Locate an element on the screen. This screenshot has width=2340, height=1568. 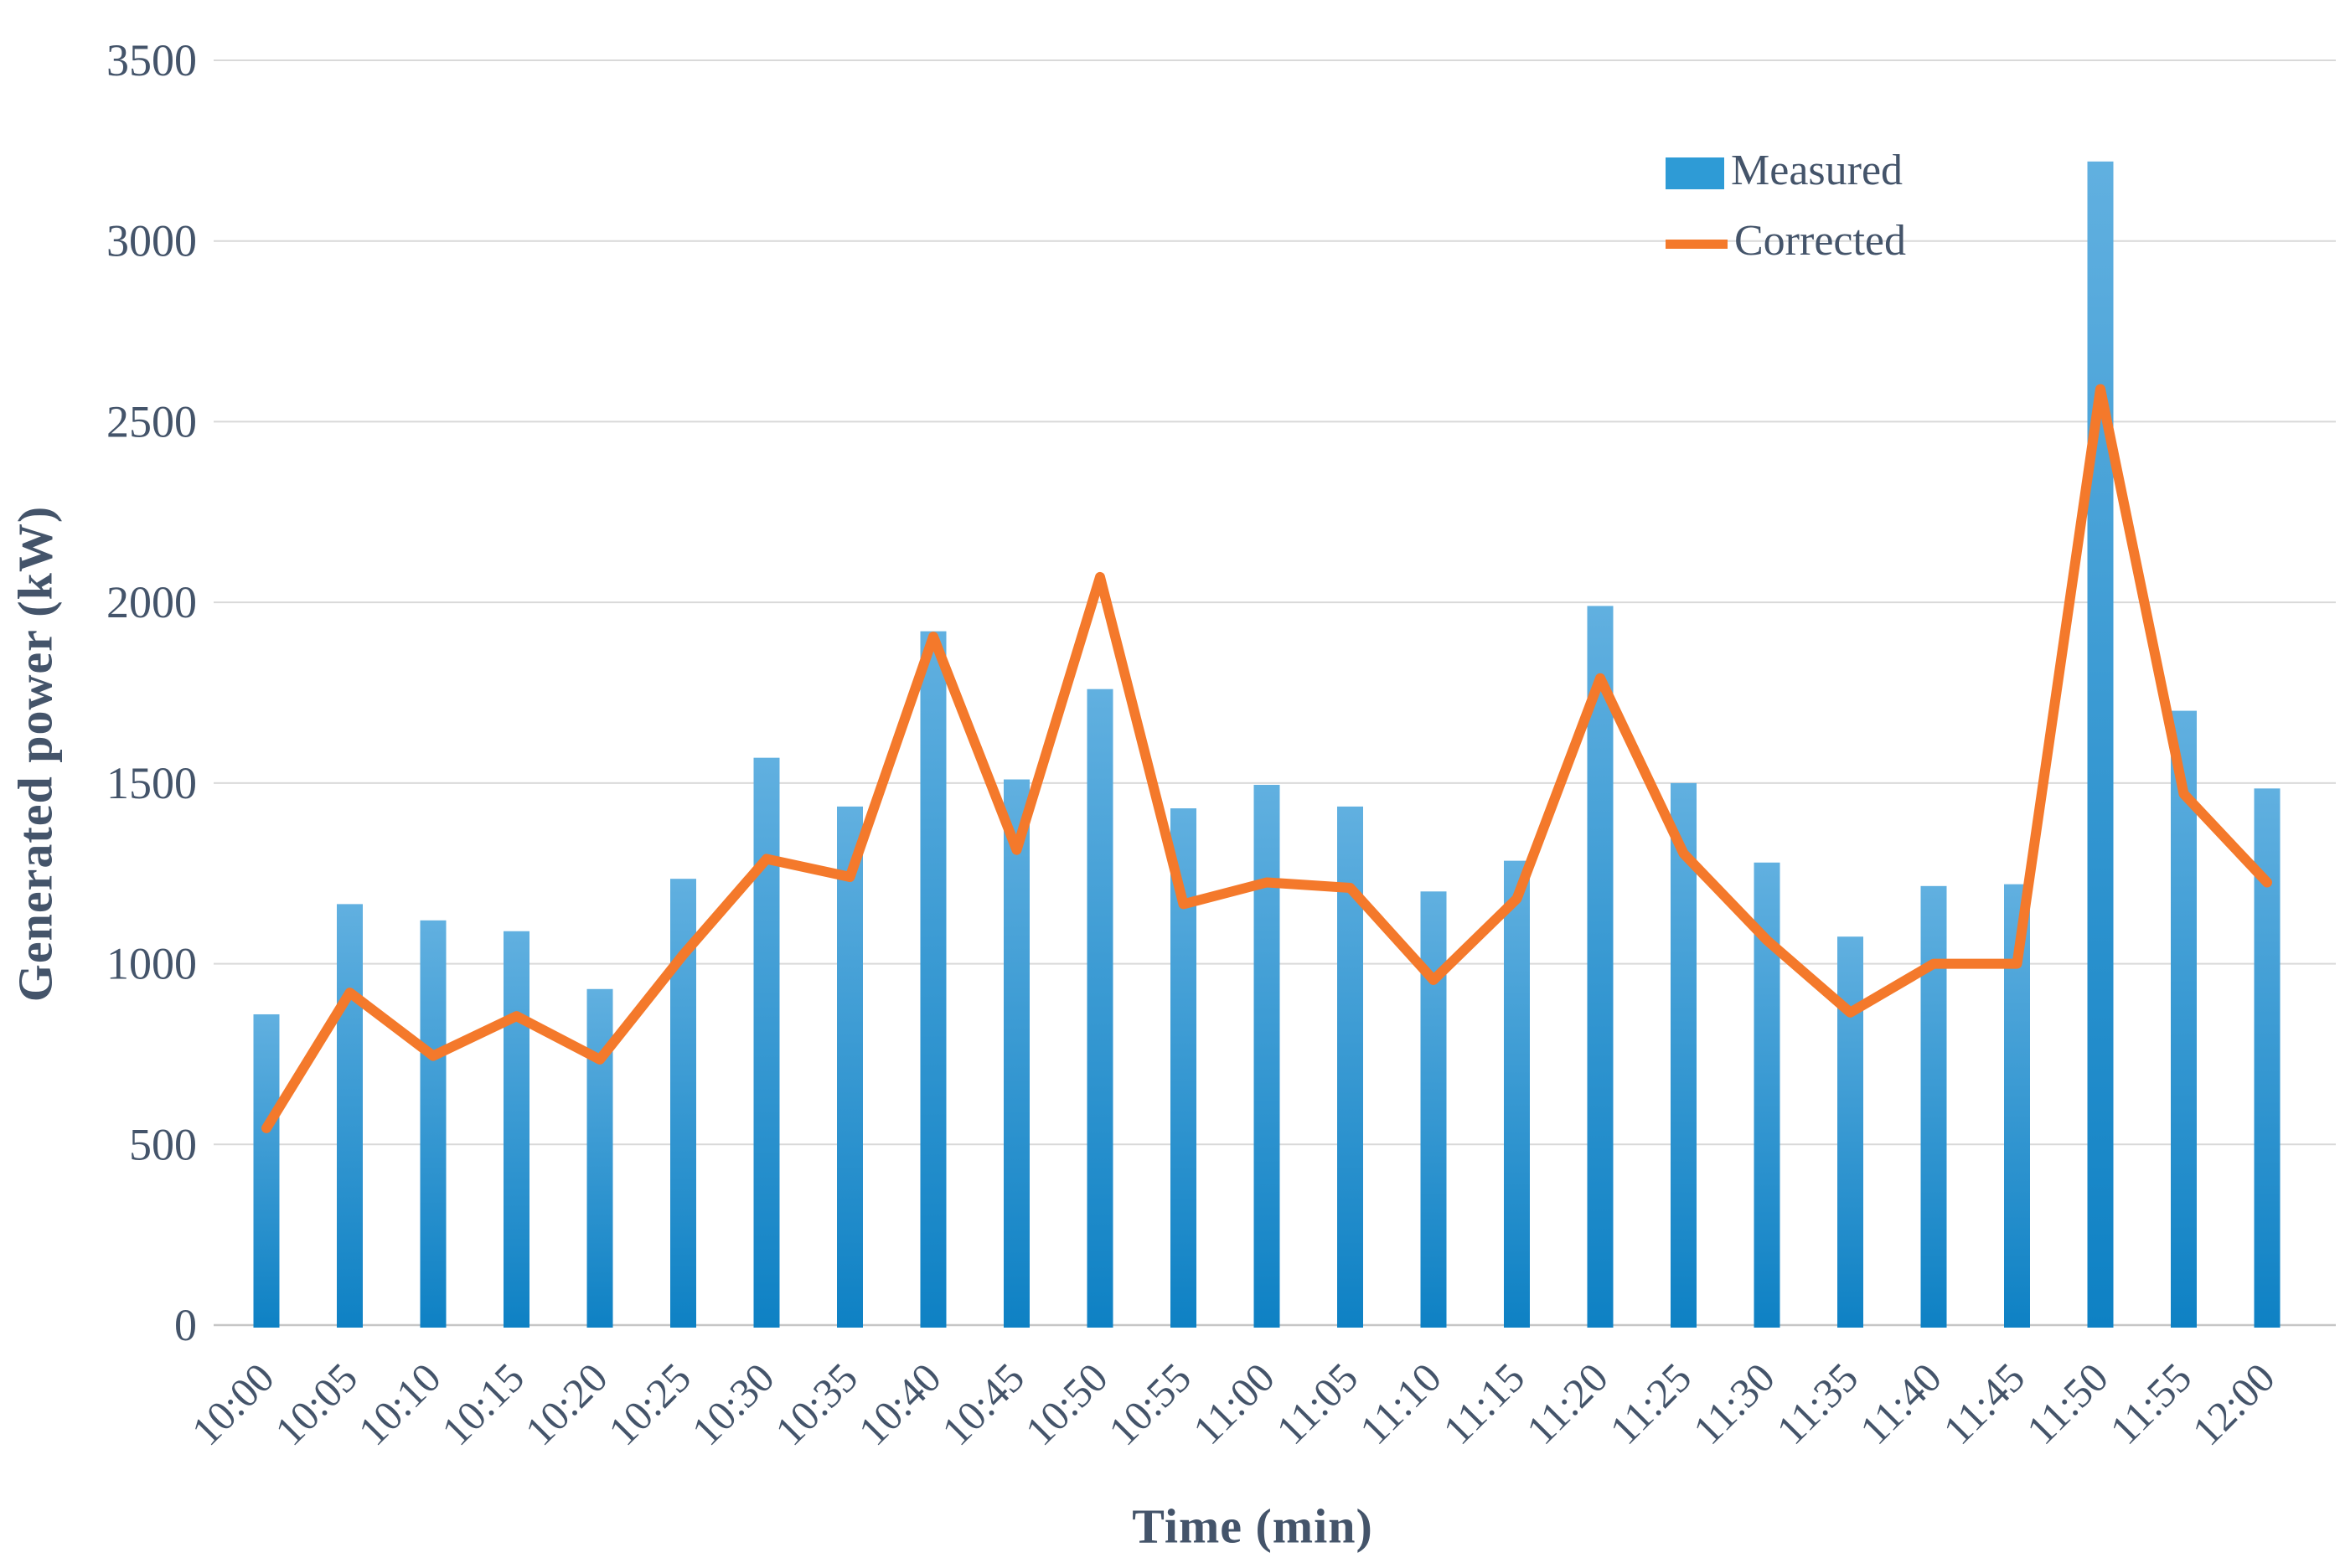
bar-measured-10:50 is located at coordinates (1100, 1009).